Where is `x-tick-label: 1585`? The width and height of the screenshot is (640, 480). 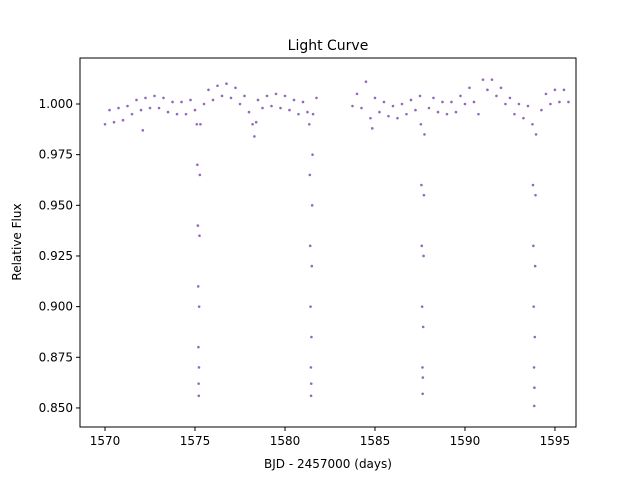
x-tick-label: 1585 is located at coordinates (375, 441).